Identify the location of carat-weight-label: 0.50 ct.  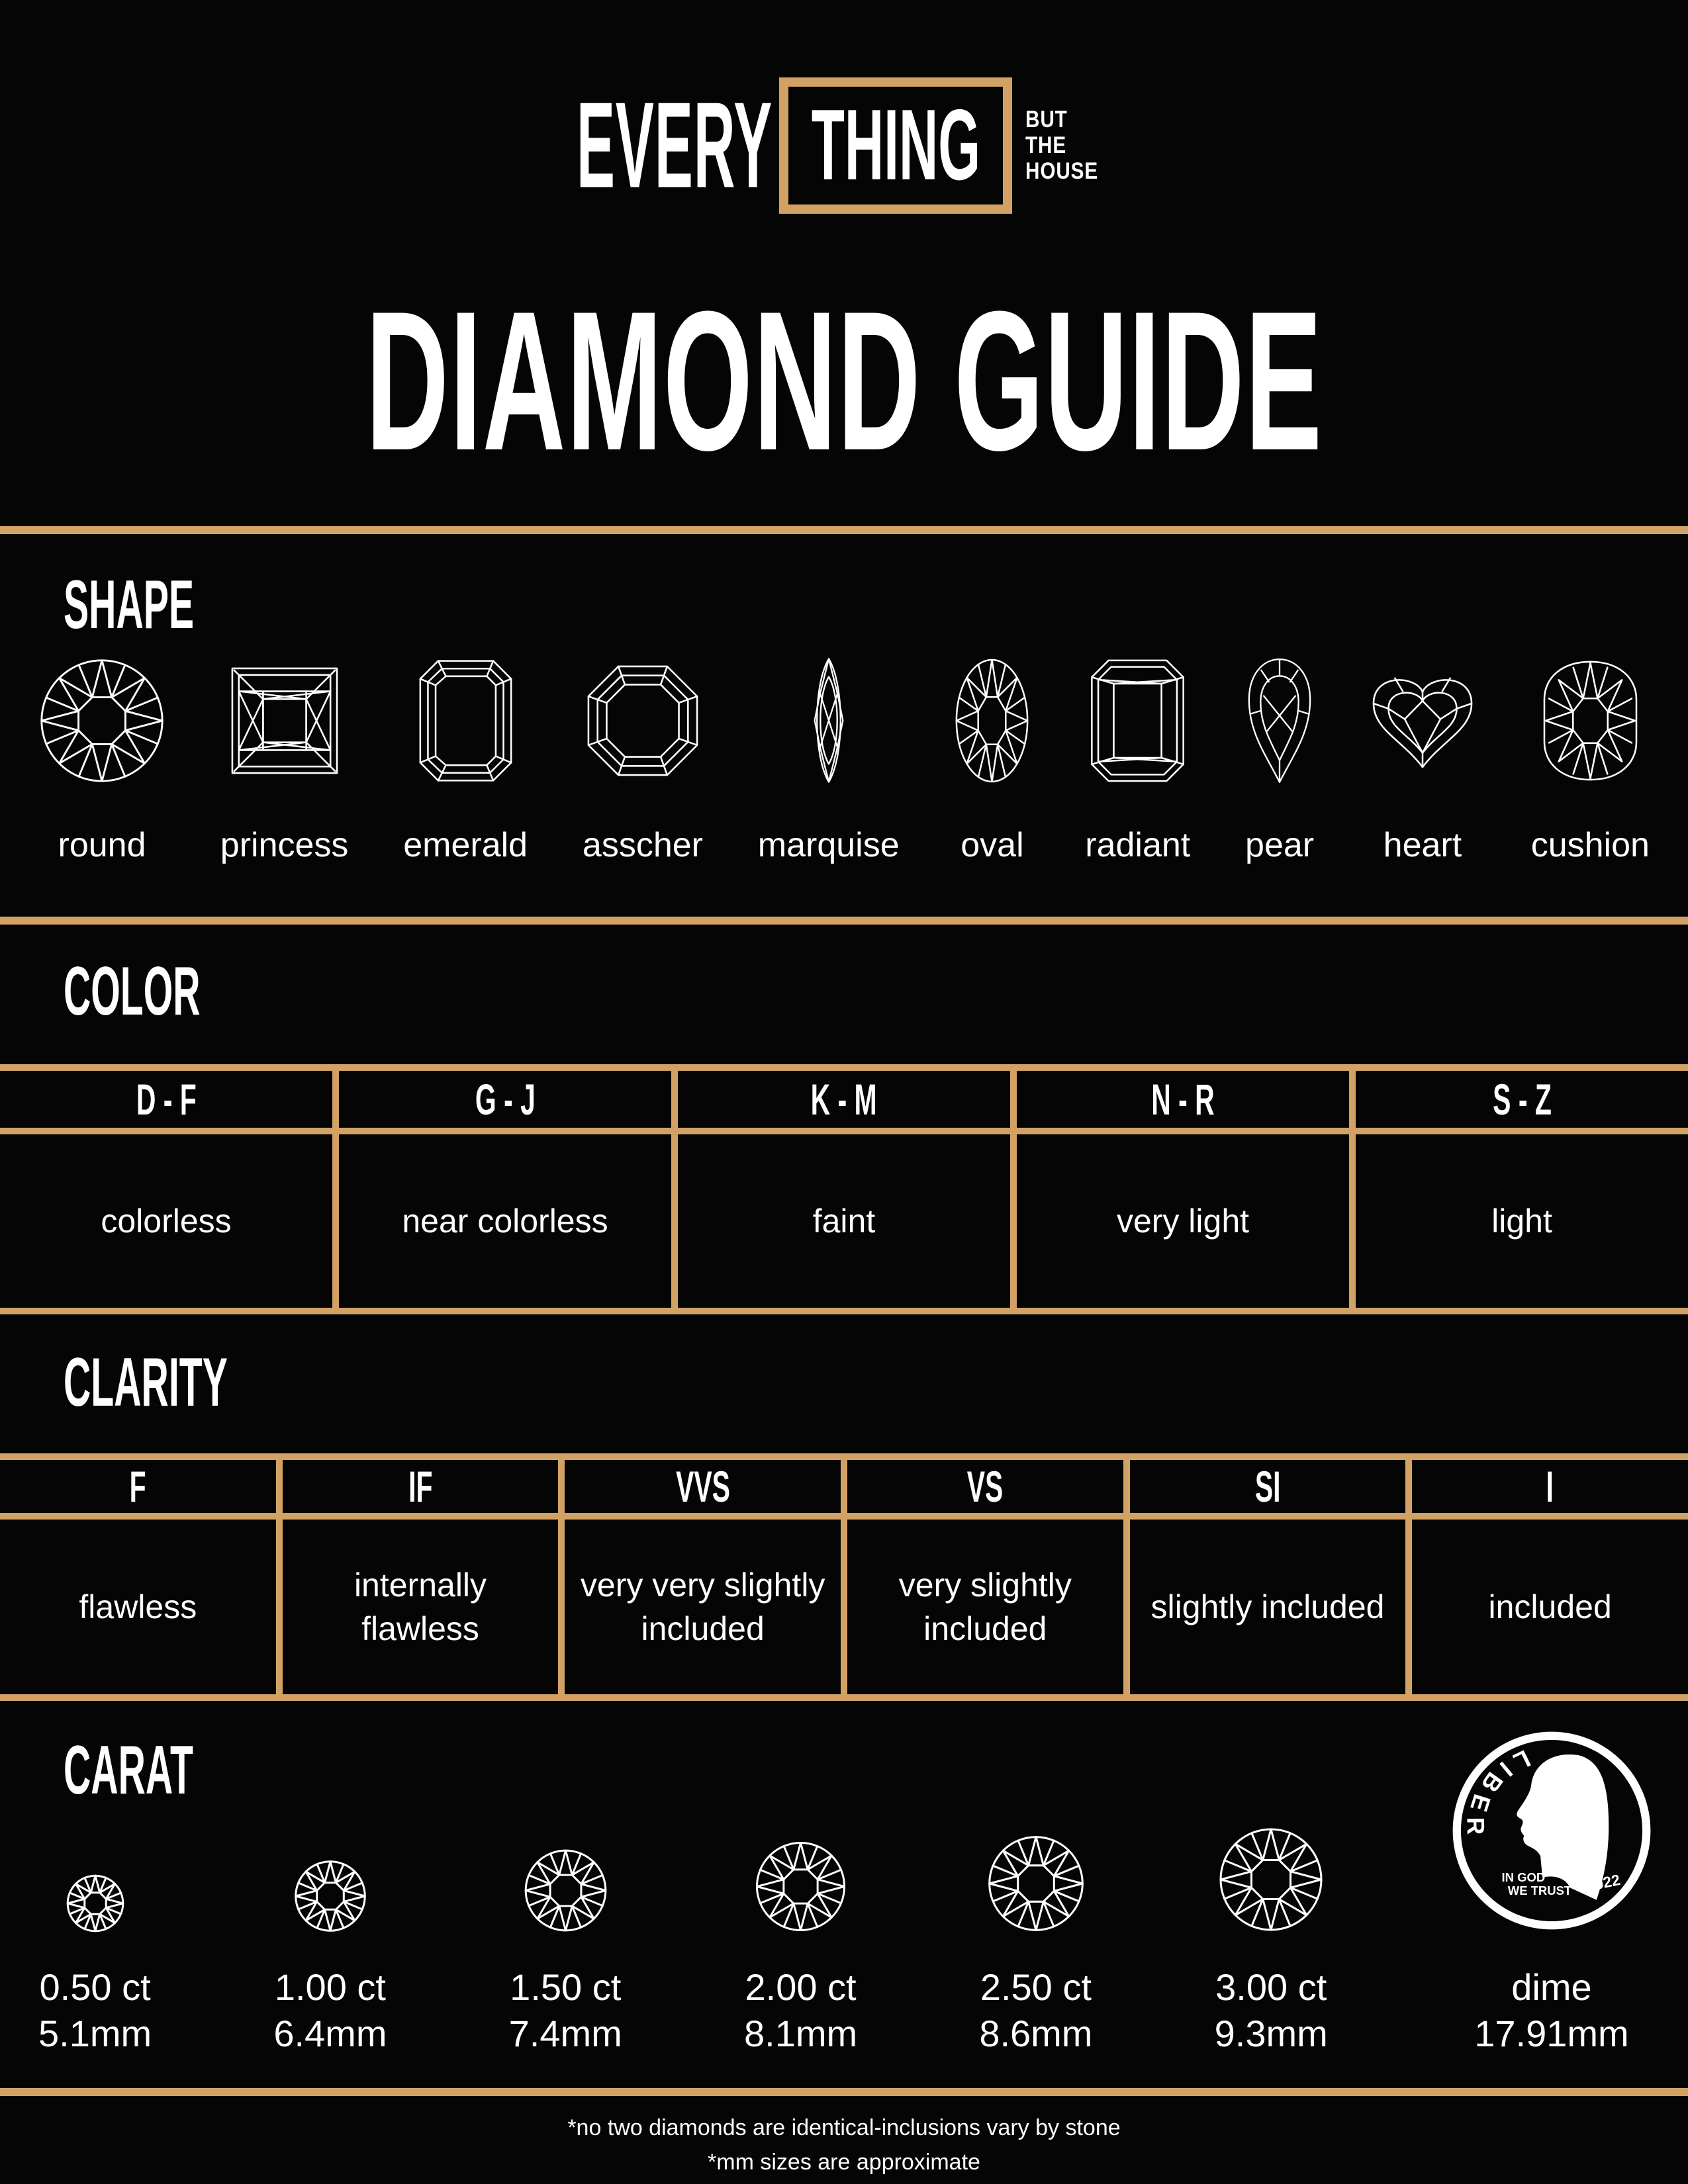
(95, 1987).